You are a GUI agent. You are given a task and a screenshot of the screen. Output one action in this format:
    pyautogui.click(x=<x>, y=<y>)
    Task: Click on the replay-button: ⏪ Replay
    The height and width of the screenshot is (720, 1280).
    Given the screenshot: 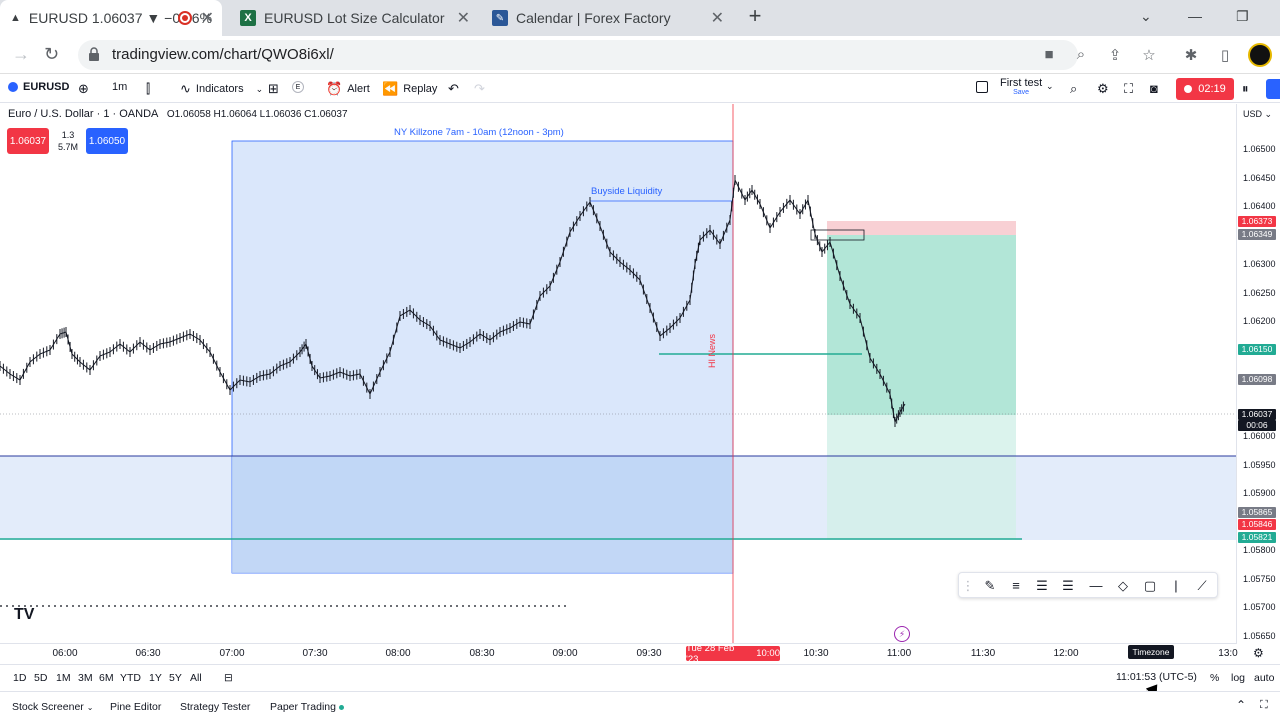 What is the action you would take?
    pyautogui.click(x=409, y=89)
    